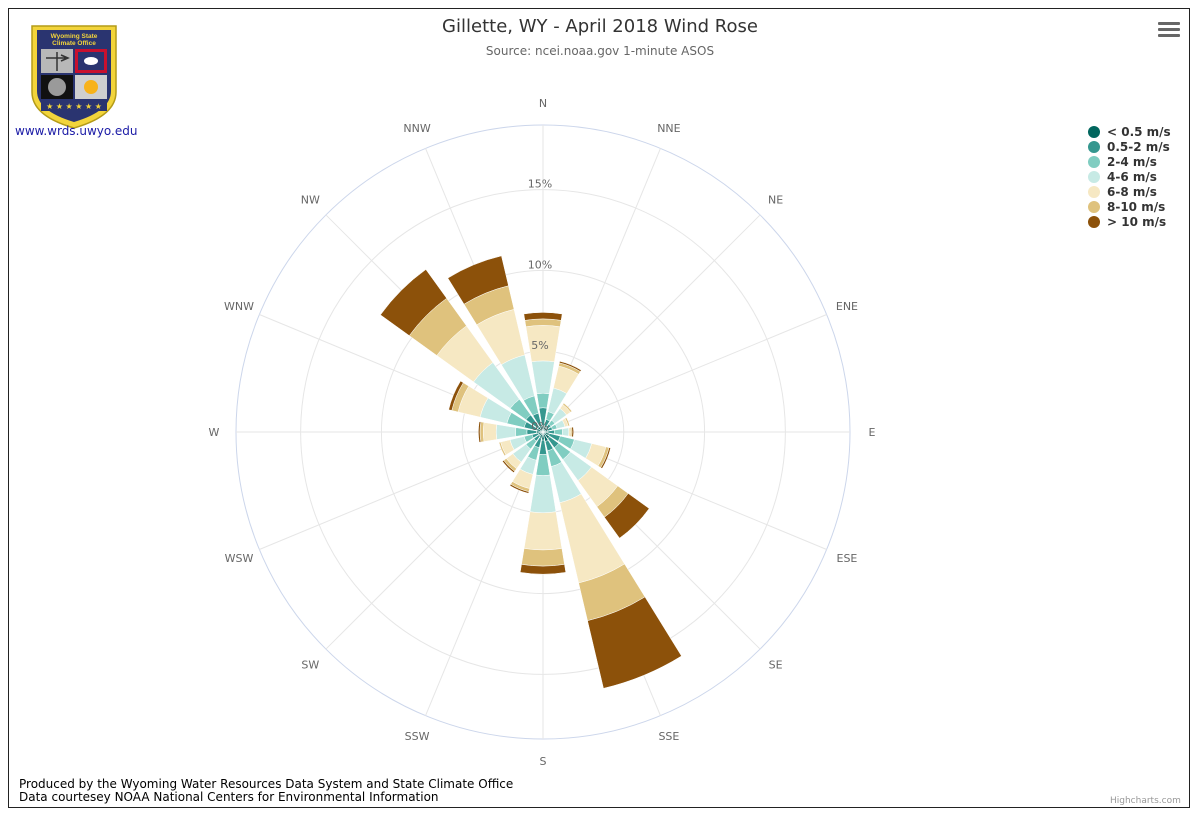  I want to click on direction-label-ENE: ENE, so click(847, 306).